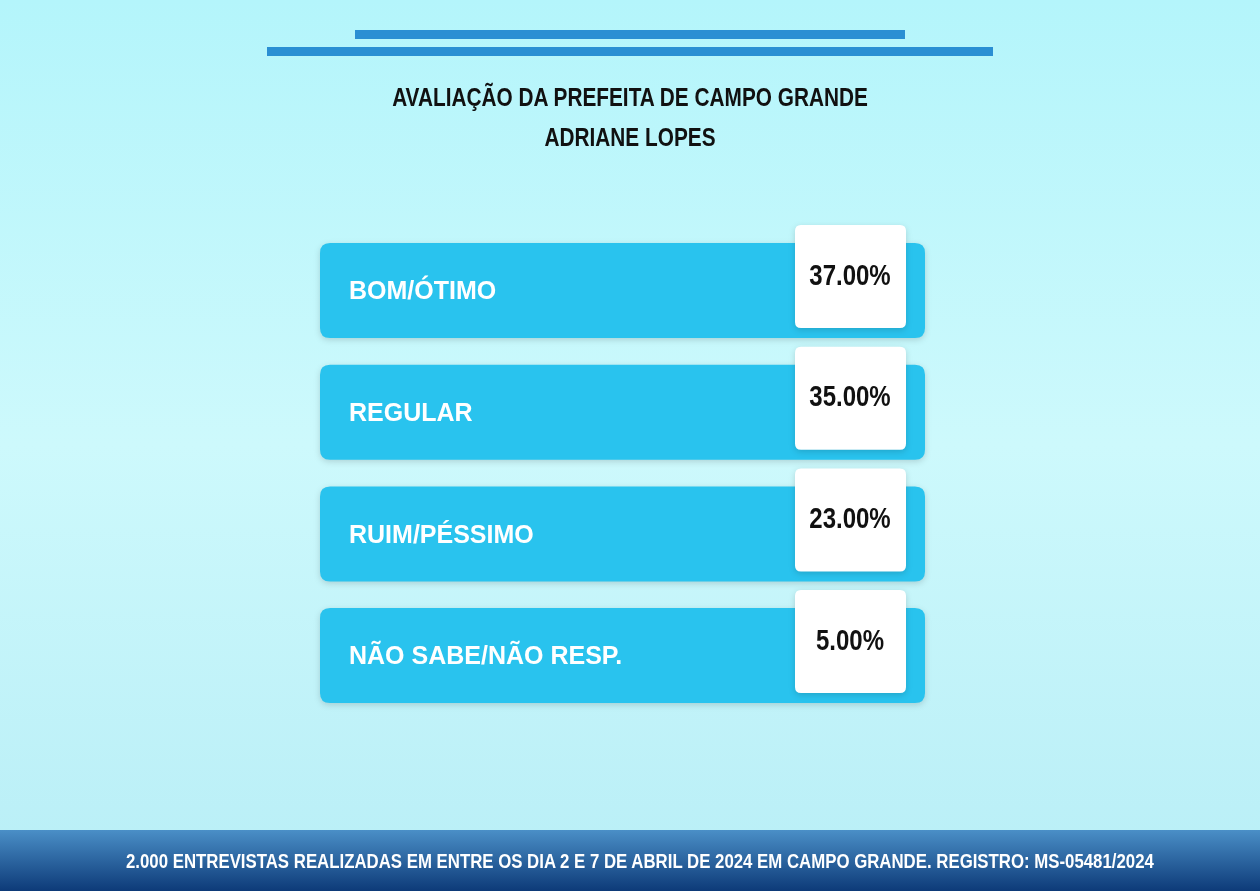  Describe the element at coordinates (850, 639) in the screenshot. I see `data-label: 5.00%` at that location.